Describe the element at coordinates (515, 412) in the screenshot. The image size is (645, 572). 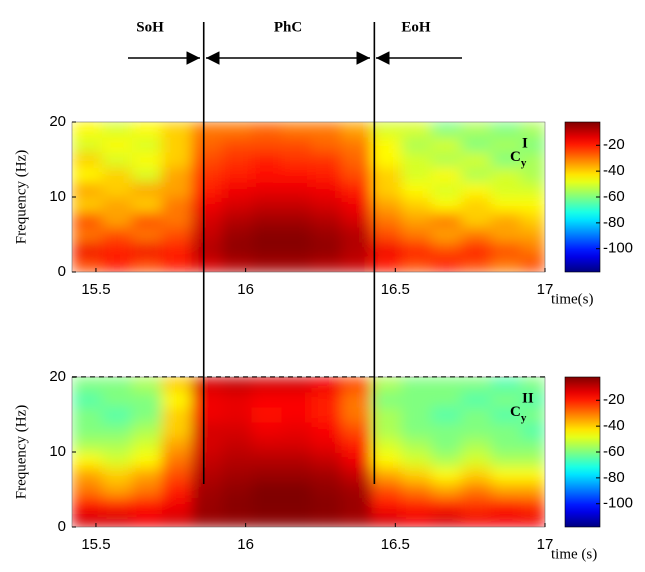
I see `annotation-symbol: C` at that location.